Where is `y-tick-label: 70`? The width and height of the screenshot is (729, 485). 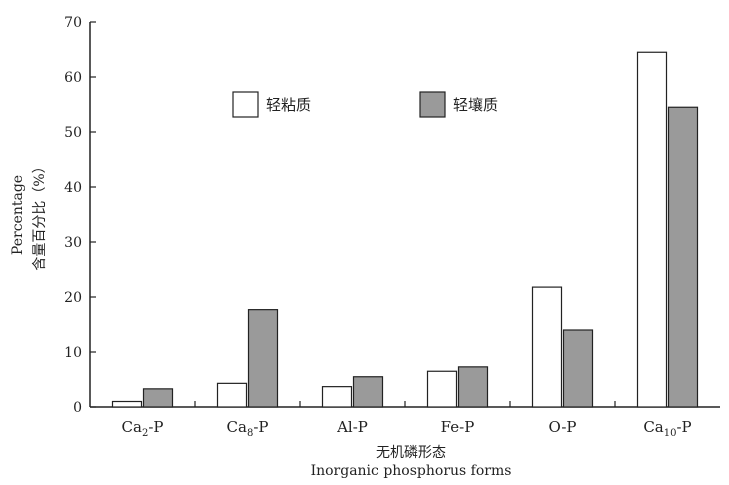
y-tick-label: 70 is located at coordinates (73, 23).